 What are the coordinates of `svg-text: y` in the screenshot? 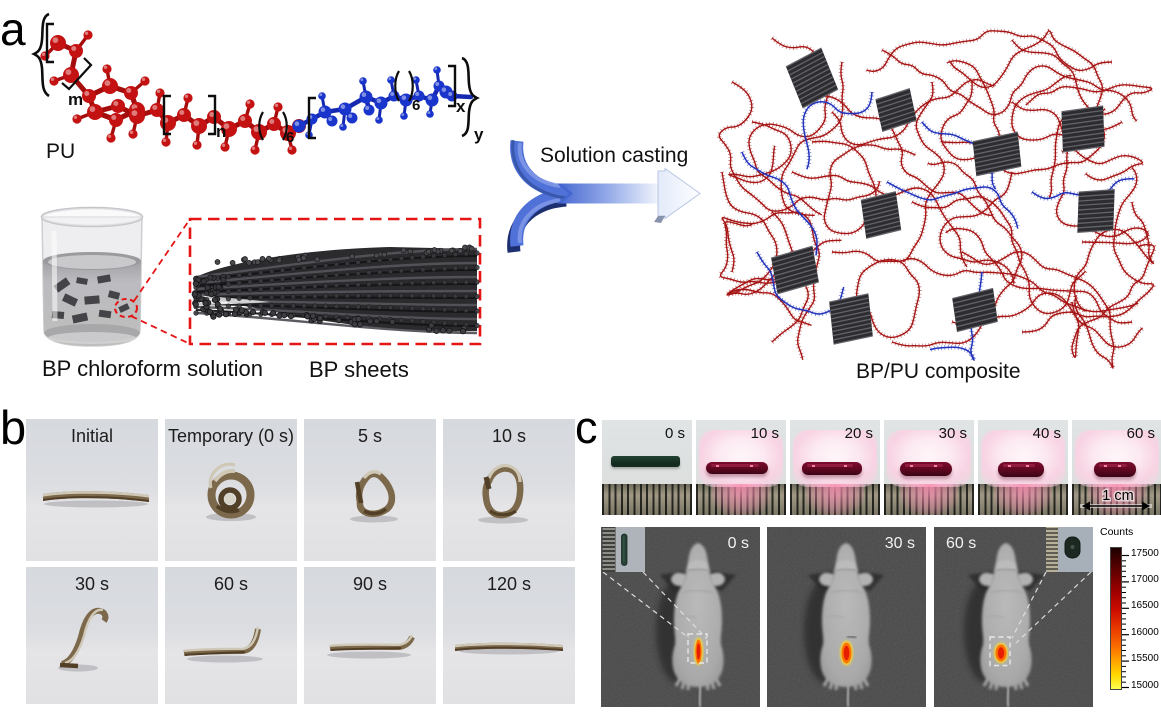 It's located at (479, 134).